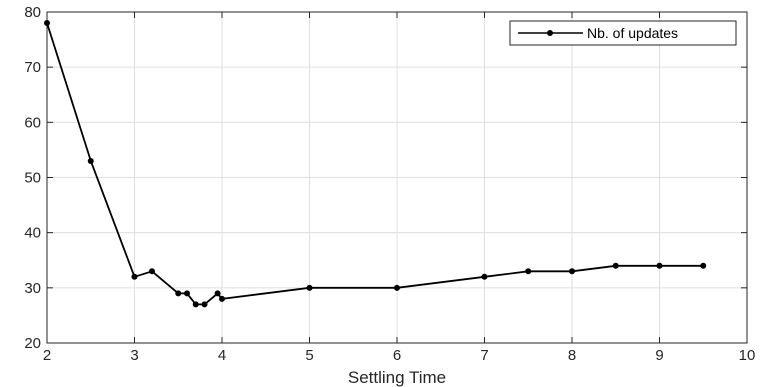  Describe the element at coordinates (32, 233) in the screenshot. I see `y-tick-label: 40` at that location.